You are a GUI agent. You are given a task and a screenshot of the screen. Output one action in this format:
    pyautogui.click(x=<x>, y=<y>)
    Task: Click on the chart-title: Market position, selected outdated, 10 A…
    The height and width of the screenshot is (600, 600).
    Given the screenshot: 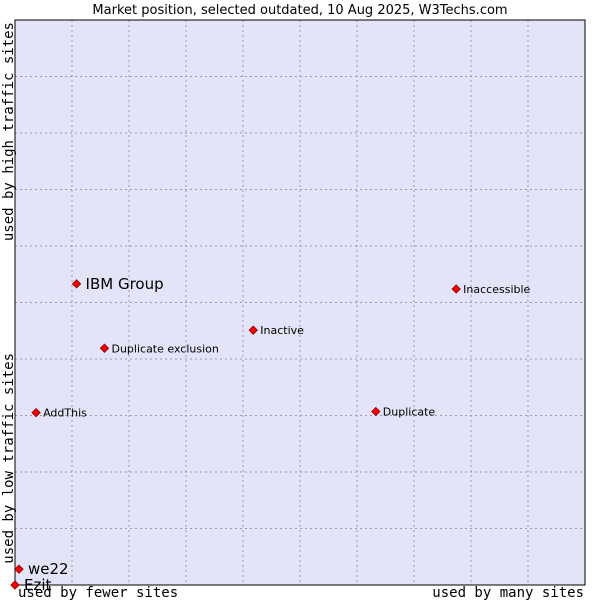 What is the action you would take?
    pyautogui.click(x=299, y=10)
    